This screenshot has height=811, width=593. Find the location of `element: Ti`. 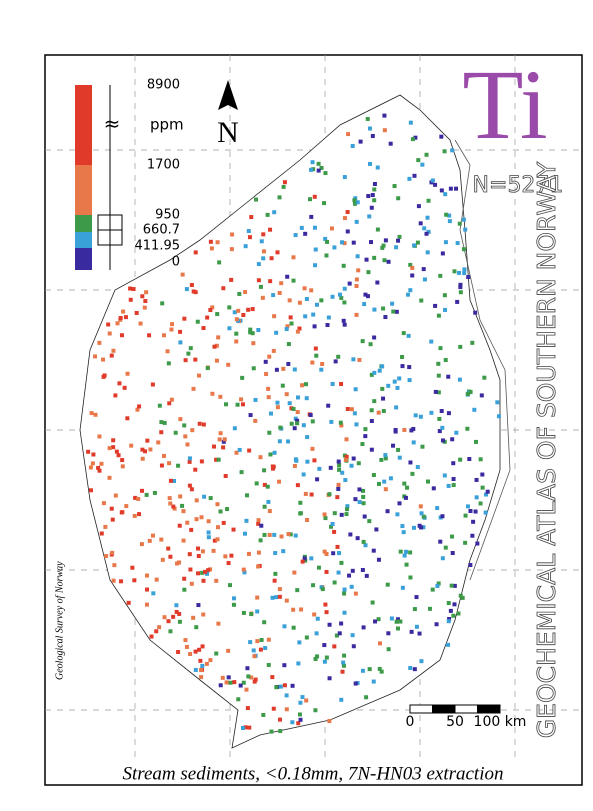

element: Ti is located at coordinates (504, 104).